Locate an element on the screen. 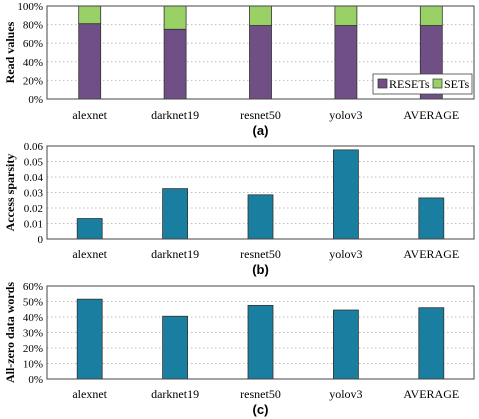  y-tick-label: 50% is located at coordinates (33, 303).